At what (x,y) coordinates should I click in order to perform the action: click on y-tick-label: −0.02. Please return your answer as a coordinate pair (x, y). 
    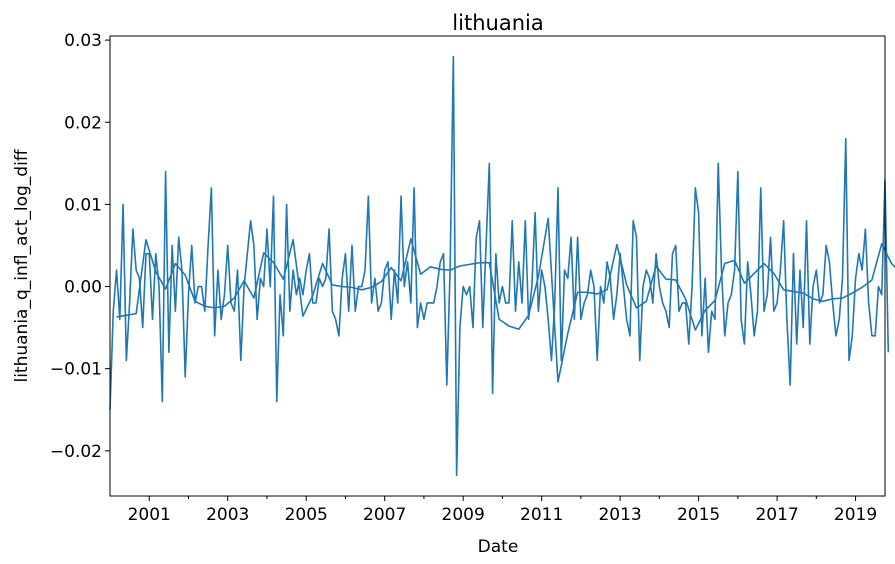
    Looking at the image, I should click on (76, 452).